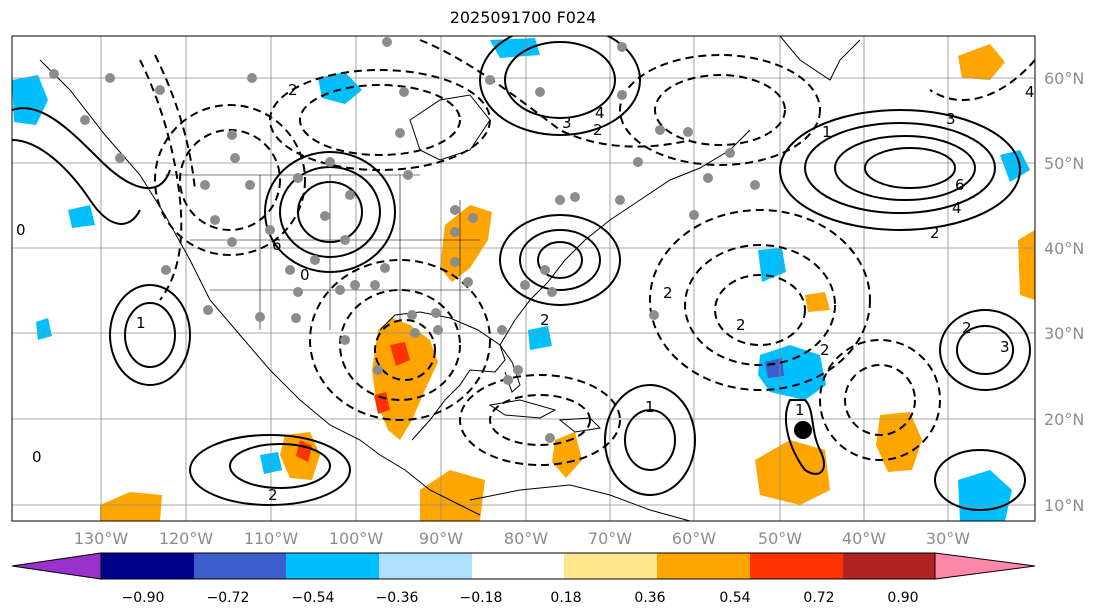 This screenshot has width=1105, height=615. What do you see at coordinates (143, 598) in the screenshot?
I see `colorbar-tick: −0.90` at bounding box center [143, 598].